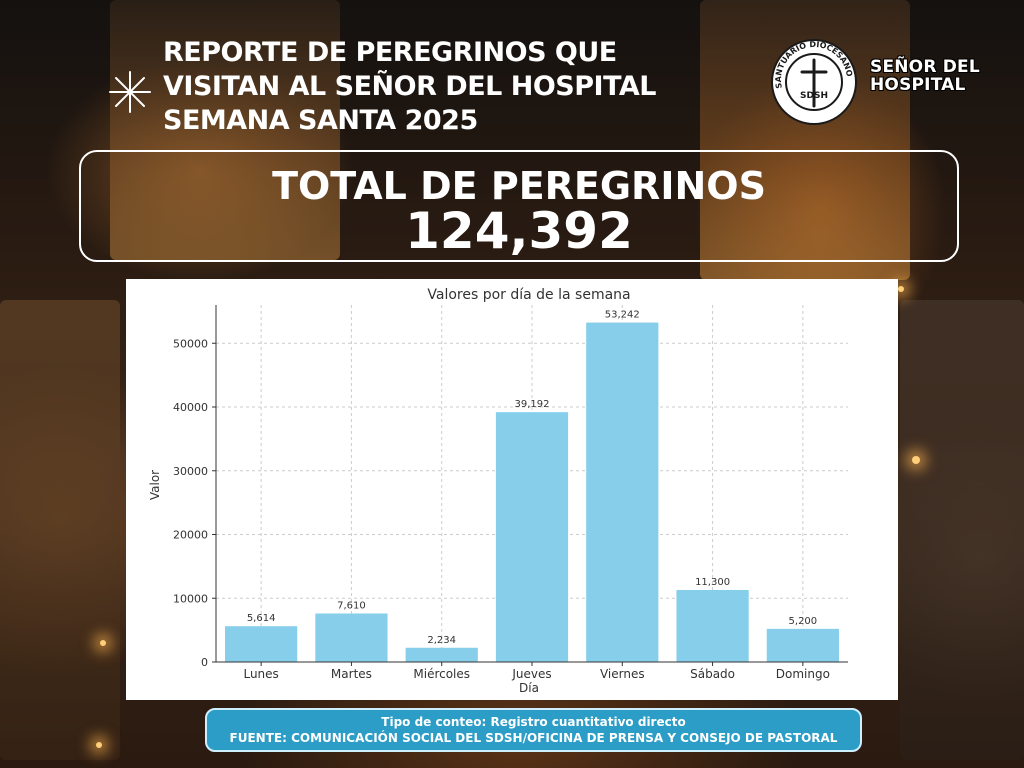 The height and width of the screenshot is (768, 1024). Describe the element at coordinates (814, 96) in the screenshot. I see `seal-initials: SDSH` at that location.